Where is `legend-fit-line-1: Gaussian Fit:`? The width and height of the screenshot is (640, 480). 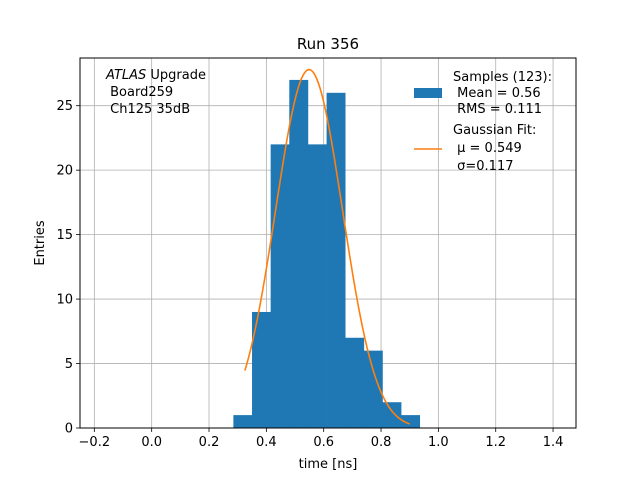
legend-fit-line-1: Gaussian Fit: is located at coordinates (494, 130).